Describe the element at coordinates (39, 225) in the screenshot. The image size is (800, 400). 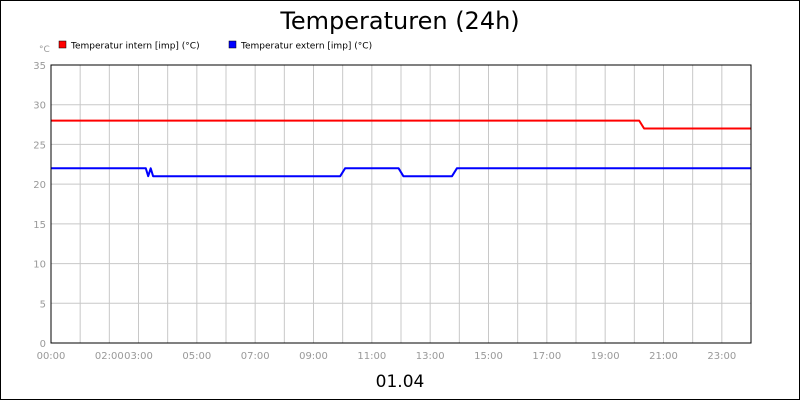
I see `y-tick-label: 15` at that location.